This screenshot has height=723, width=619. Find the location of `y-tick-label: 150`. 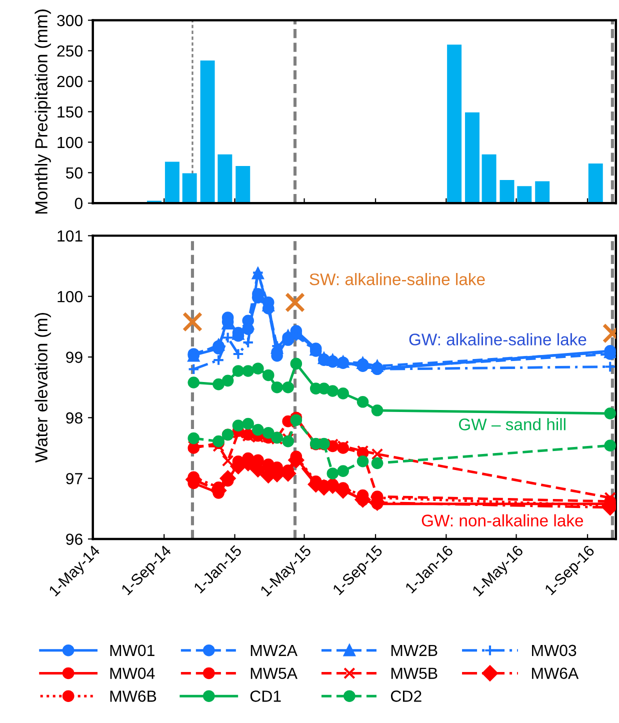

y-tick-label: 150 is located at coordinates (70, 112).